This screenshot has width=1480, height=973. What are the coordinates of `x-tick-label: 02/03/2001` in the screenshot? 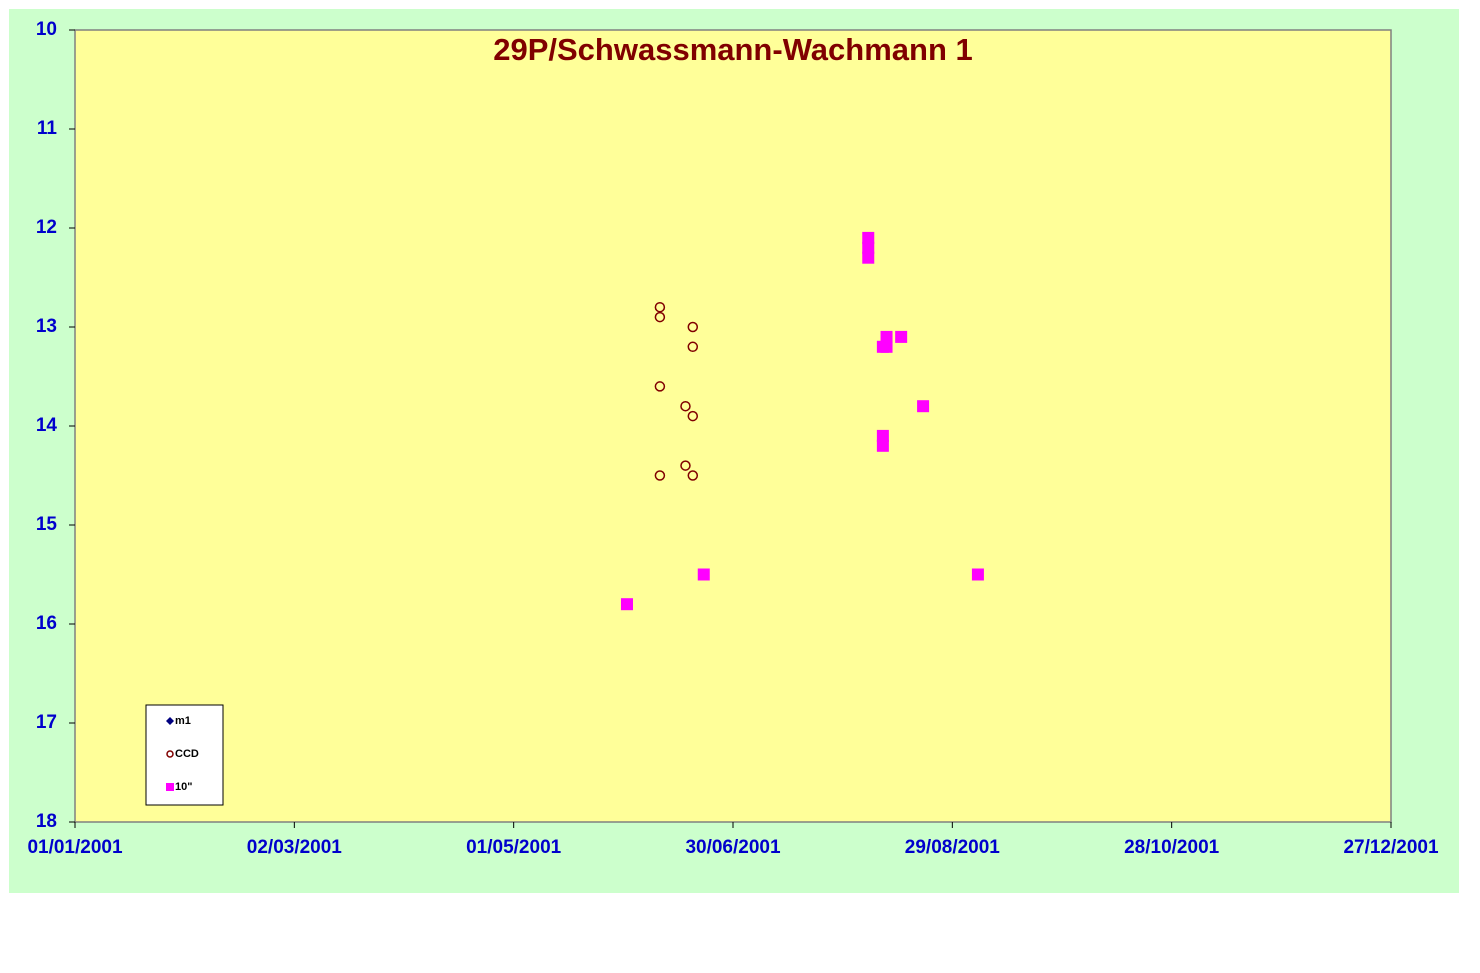 It's located at (295, 847).